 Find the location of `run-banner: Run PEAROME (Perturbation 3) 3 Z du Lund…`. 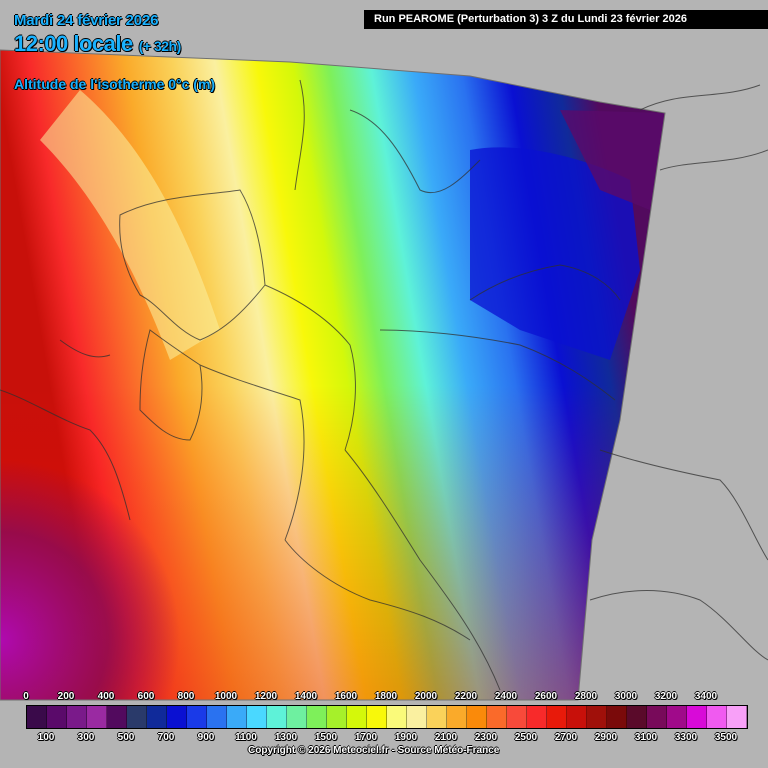

run-banner: Run PEAROME (Perturbation 3) 3 Z du Lund… is located at coordinates (566, 19).